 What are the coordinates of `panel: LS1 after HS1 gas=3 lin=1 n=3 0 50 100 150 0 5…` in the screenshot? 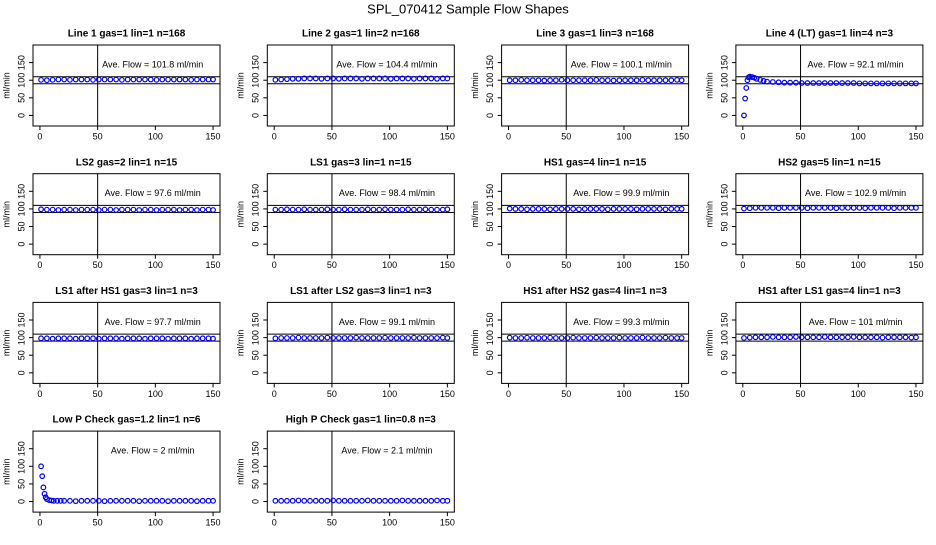 It's located at (110, 342).